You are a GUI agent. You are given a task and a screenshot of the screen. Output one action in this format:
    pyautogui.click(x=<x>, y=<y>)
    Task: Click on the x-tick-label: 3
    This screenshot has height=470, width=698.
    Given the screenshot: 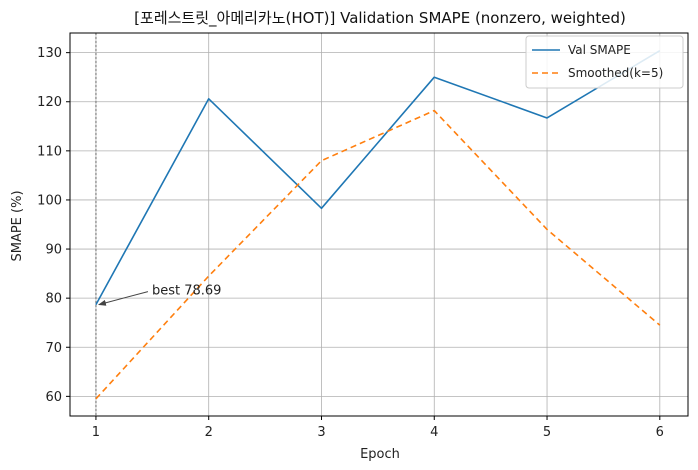 What is the action you would take?
    pyautogui.click(x=321, y=432)
    